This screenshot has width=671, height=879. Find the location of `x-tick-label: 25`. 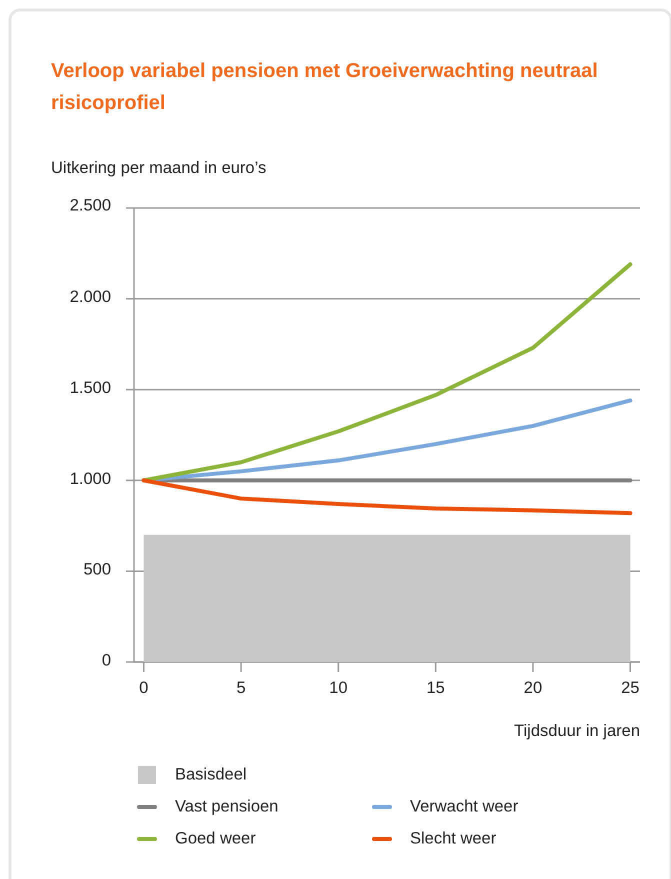

x-tick-label: 25 is located at coordinates (630, 688).